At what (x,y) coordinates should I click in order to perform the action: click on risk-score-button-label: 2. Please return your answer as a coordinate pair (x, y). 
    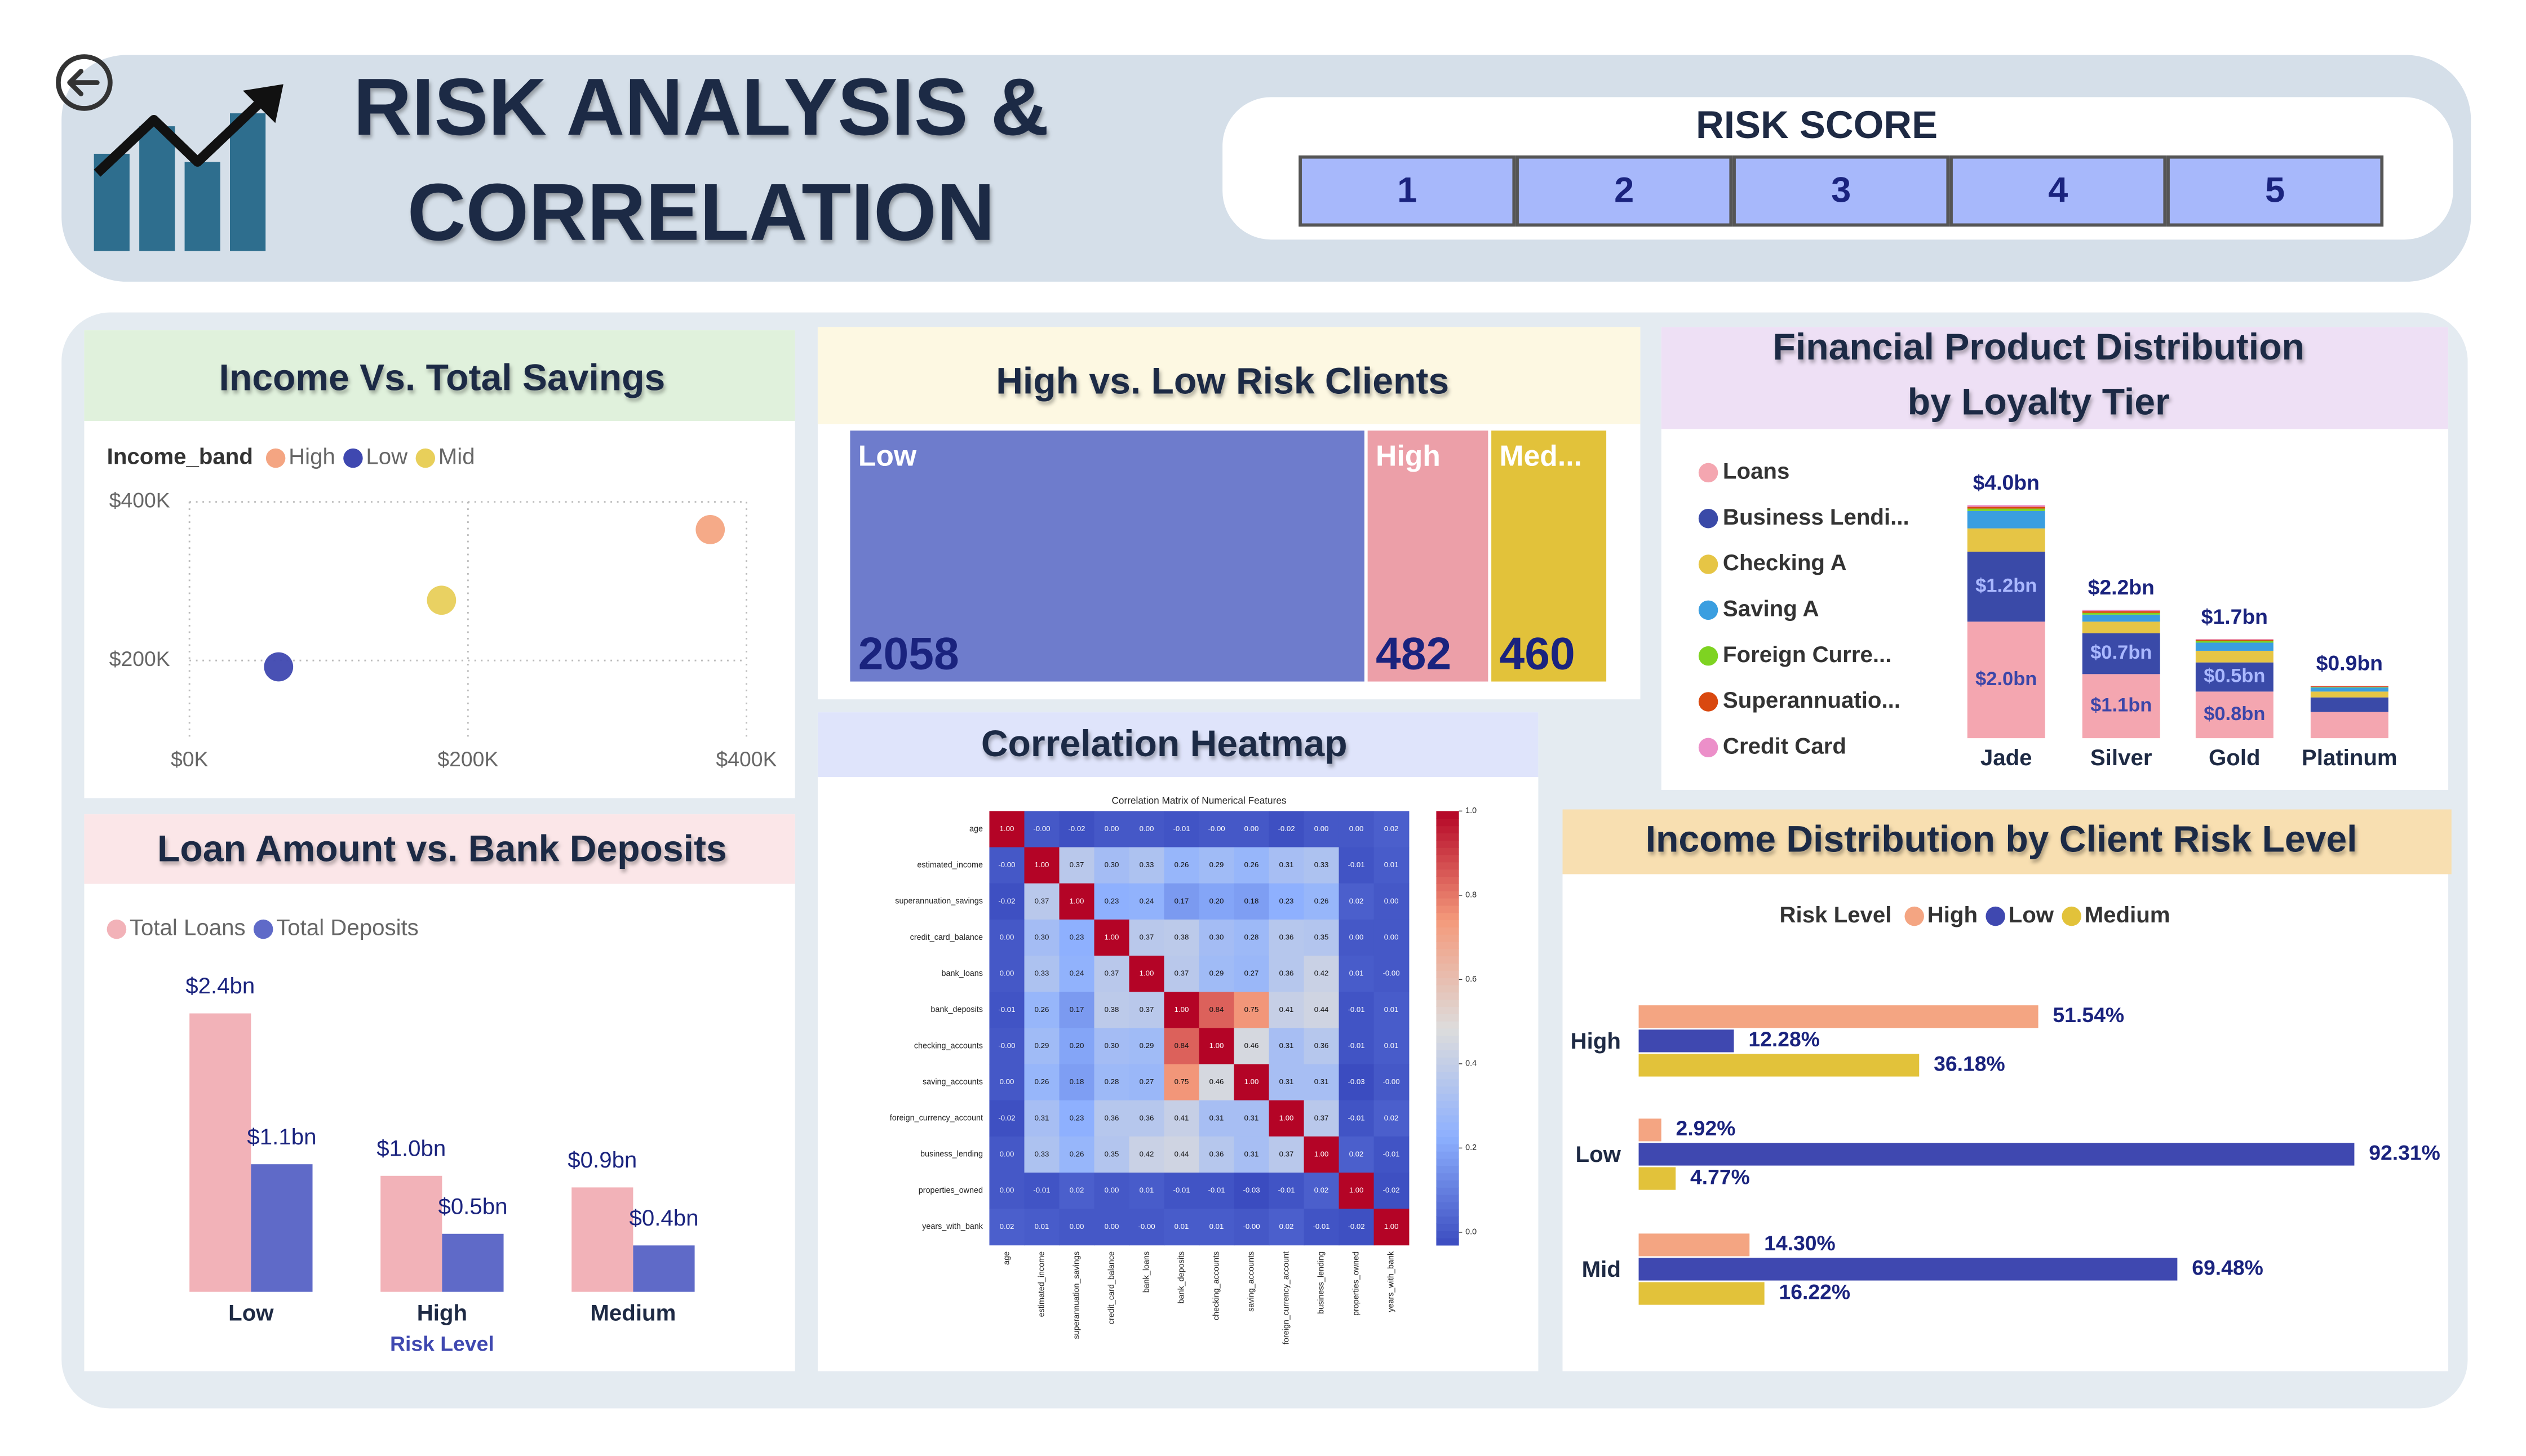
    Looking at the image, I should click on (1624, 190).